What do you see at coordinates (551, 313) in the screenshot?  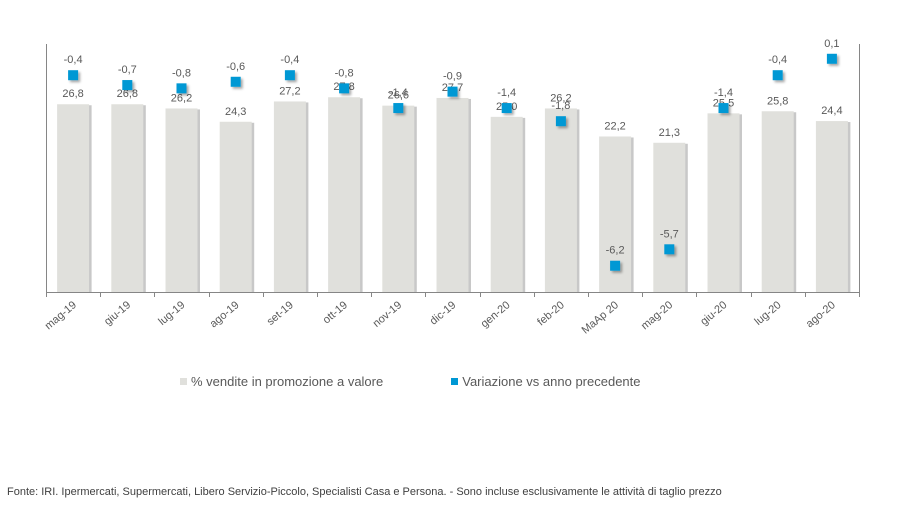 I see `x-tick-label: feb-20` at bounding box center [551, 313].